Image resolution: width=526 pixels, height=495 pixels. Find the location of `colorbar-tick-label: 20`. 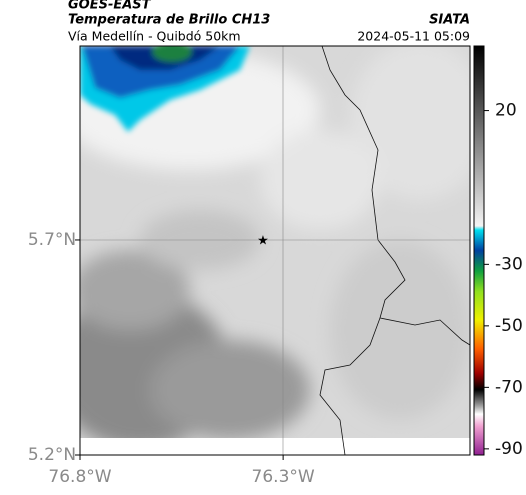

colorbar-tick-label: 20 is located at coordinates (506, 111).